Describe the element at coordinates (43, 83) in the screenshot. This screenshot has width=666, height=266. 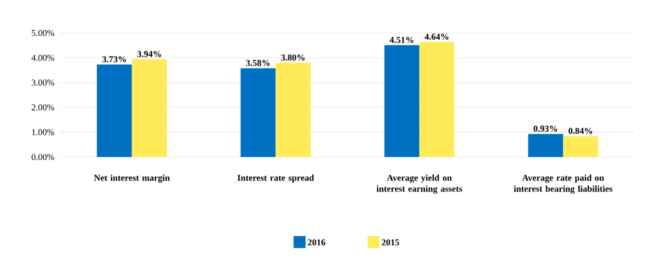
I see `y-tick-label: 3.00%` at that location.